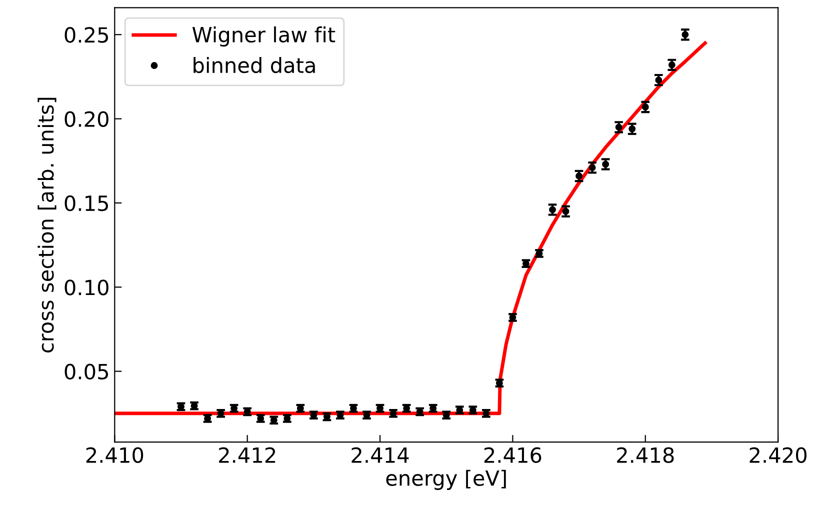  What do you see at coordinates (247, 455) in the screenshot?
I see `x-tick-label: 2.412` at bounding box center [247, 455].